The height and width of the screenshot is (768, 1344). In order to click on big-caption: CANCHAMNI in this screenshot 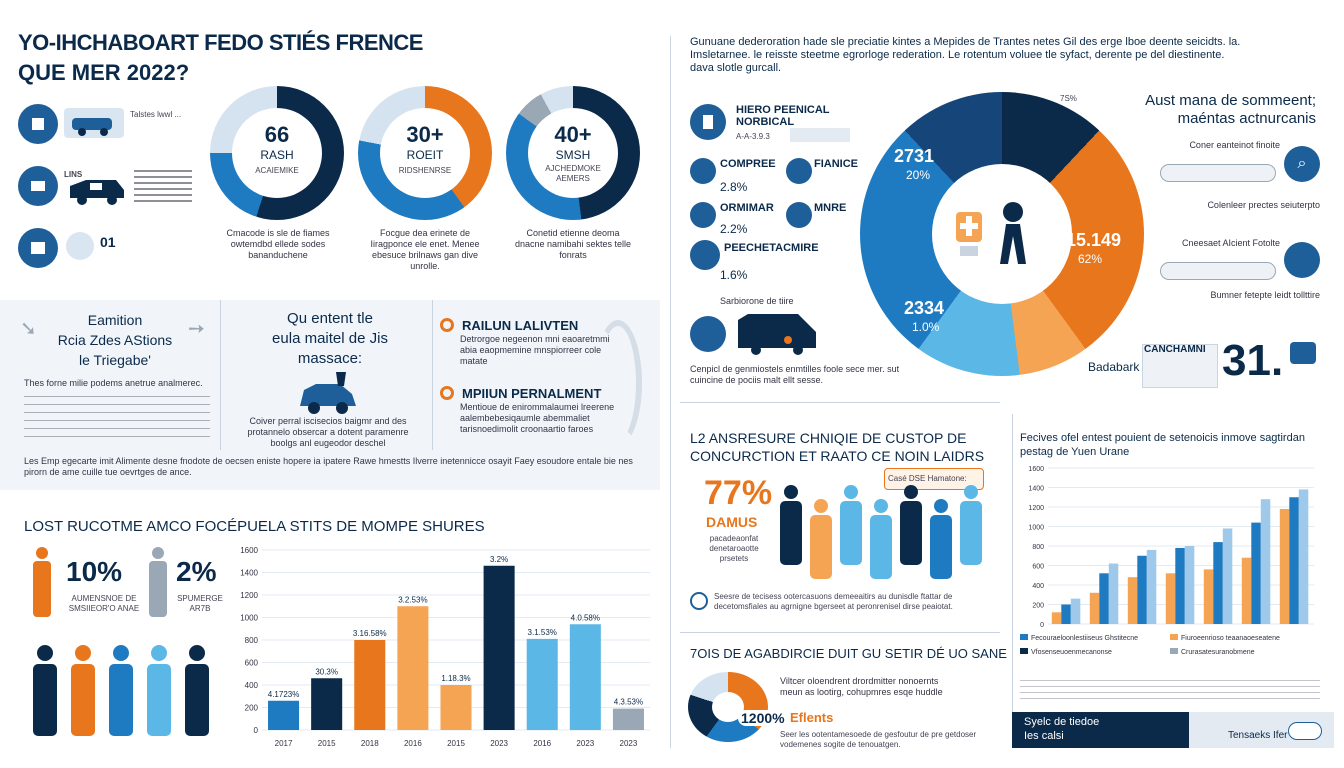, I will do `click(1175, 349)`.